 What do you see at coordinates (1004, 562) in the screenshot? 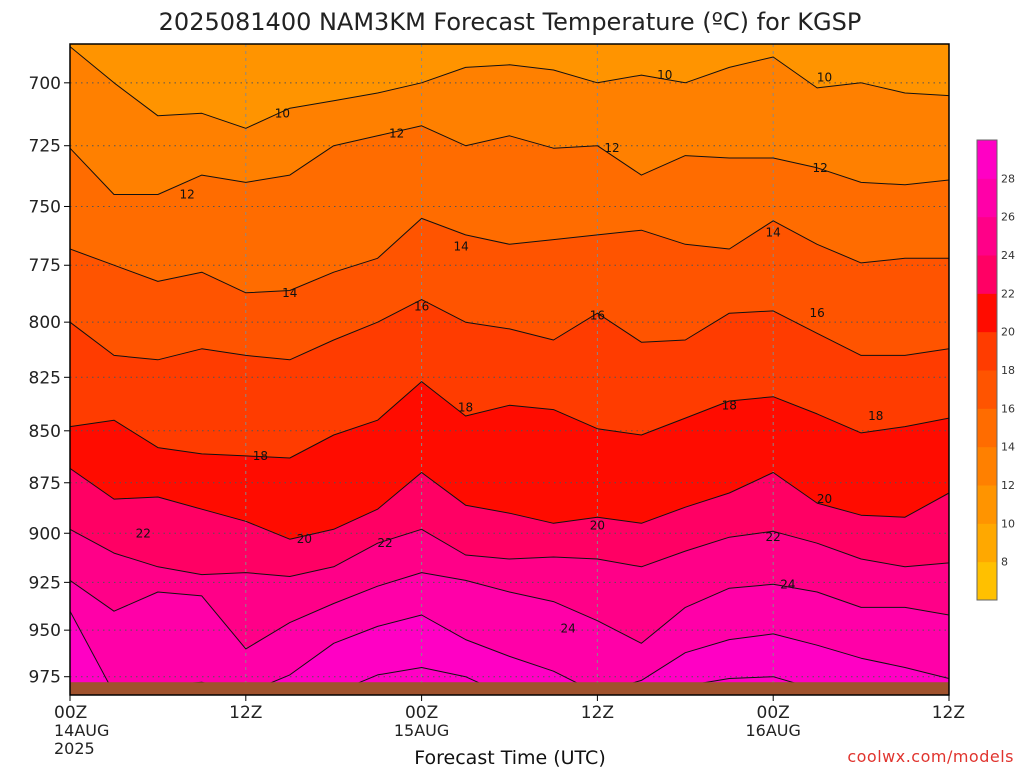
I see `colorbar-label: 8` at bounding box center [1004, 562].